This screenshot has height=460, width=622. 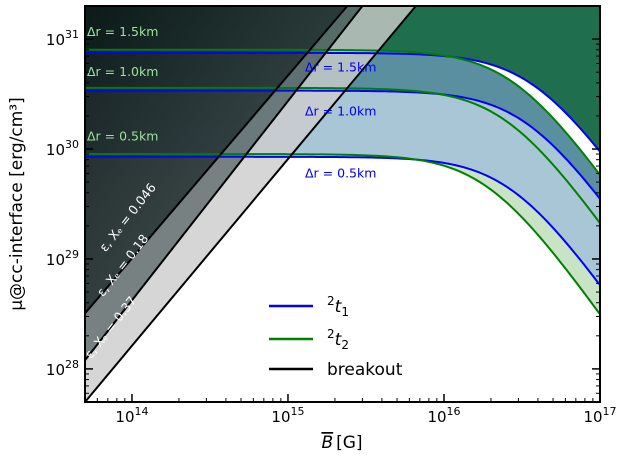 I want to click on annotation-dr-left-0: Δr = 1.5km, so click(x=122, y=31).